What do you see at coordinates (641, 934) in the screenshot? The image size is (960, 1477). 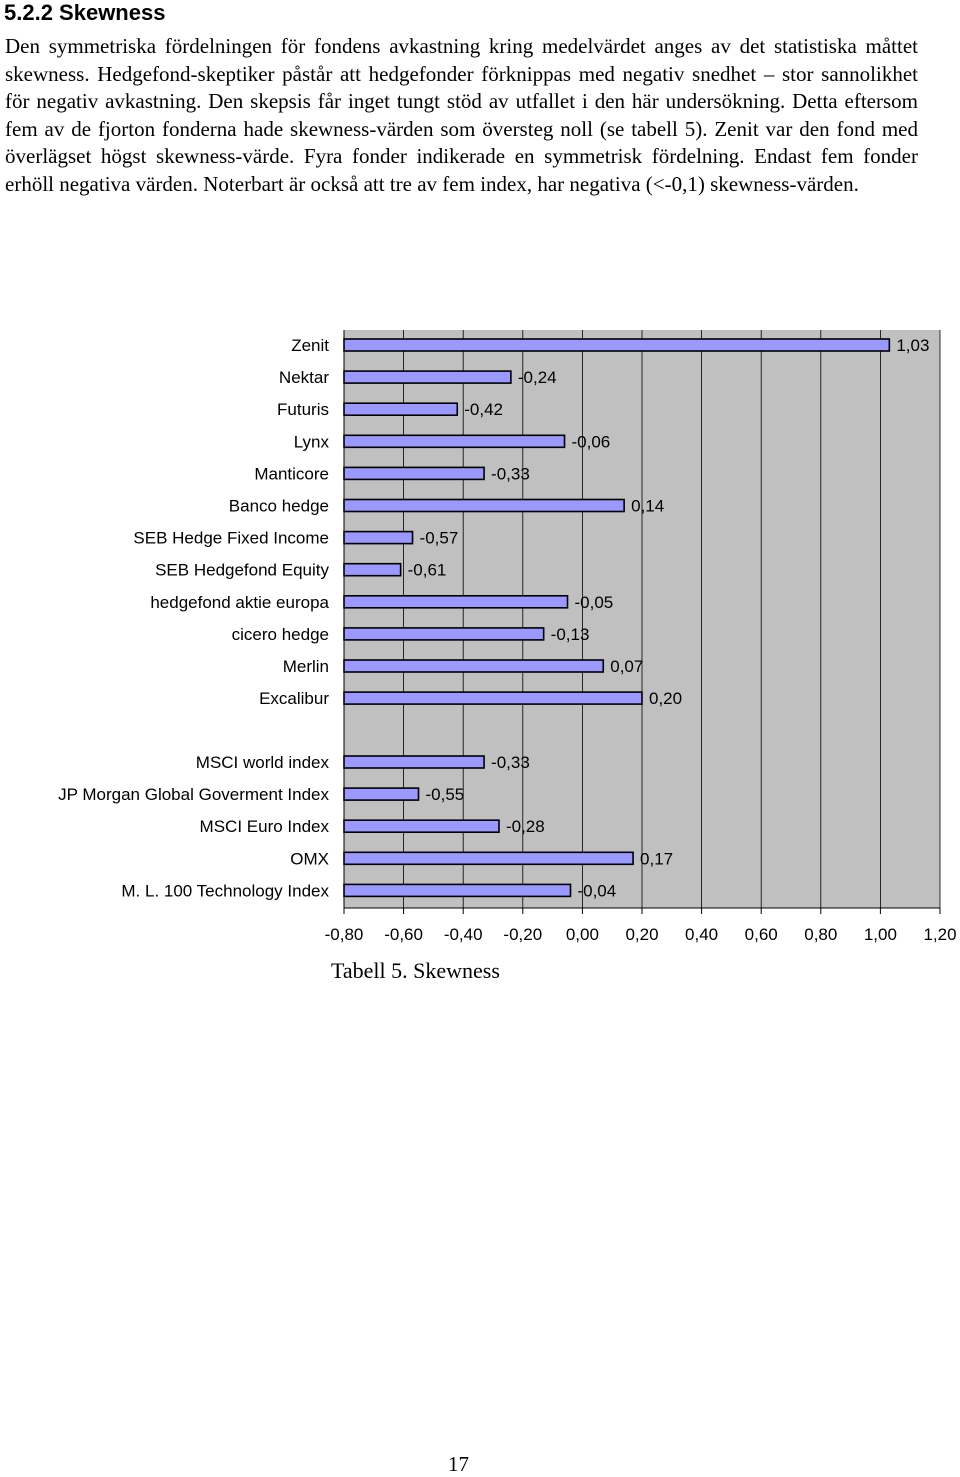 I see `x-tick-label: 0,20` at bounding box center [641, 934].